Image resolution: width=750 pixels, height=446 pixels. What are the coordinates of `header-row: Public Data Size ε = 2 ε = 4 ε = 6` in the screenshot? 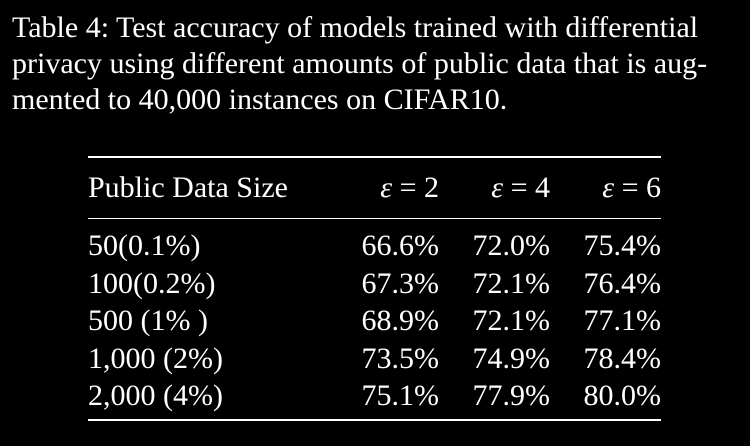 It's located at (374, 188).